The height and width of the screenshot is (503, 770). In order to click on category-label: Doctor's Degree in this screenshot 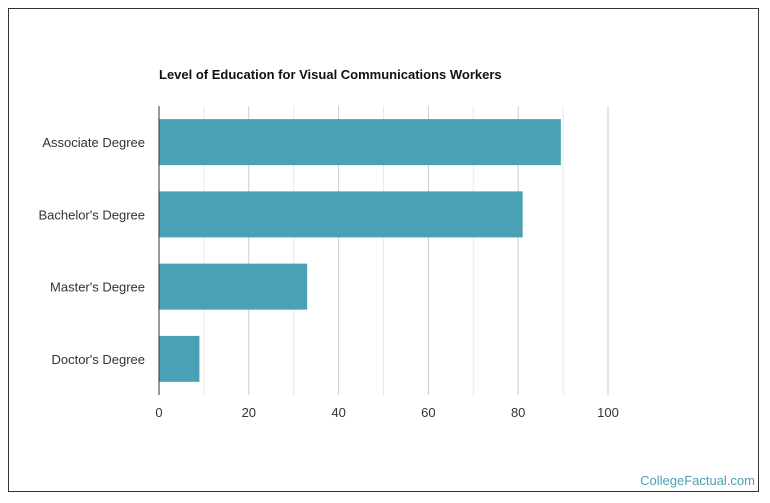, I will do `click(98, 359)`.